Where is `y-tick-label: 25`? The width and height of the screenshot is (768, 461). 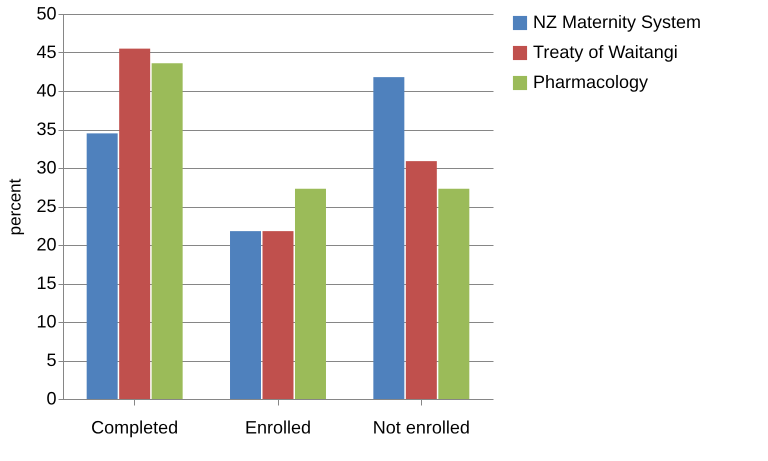 y-tick-label: 25 is located at coordinates (46, 206).